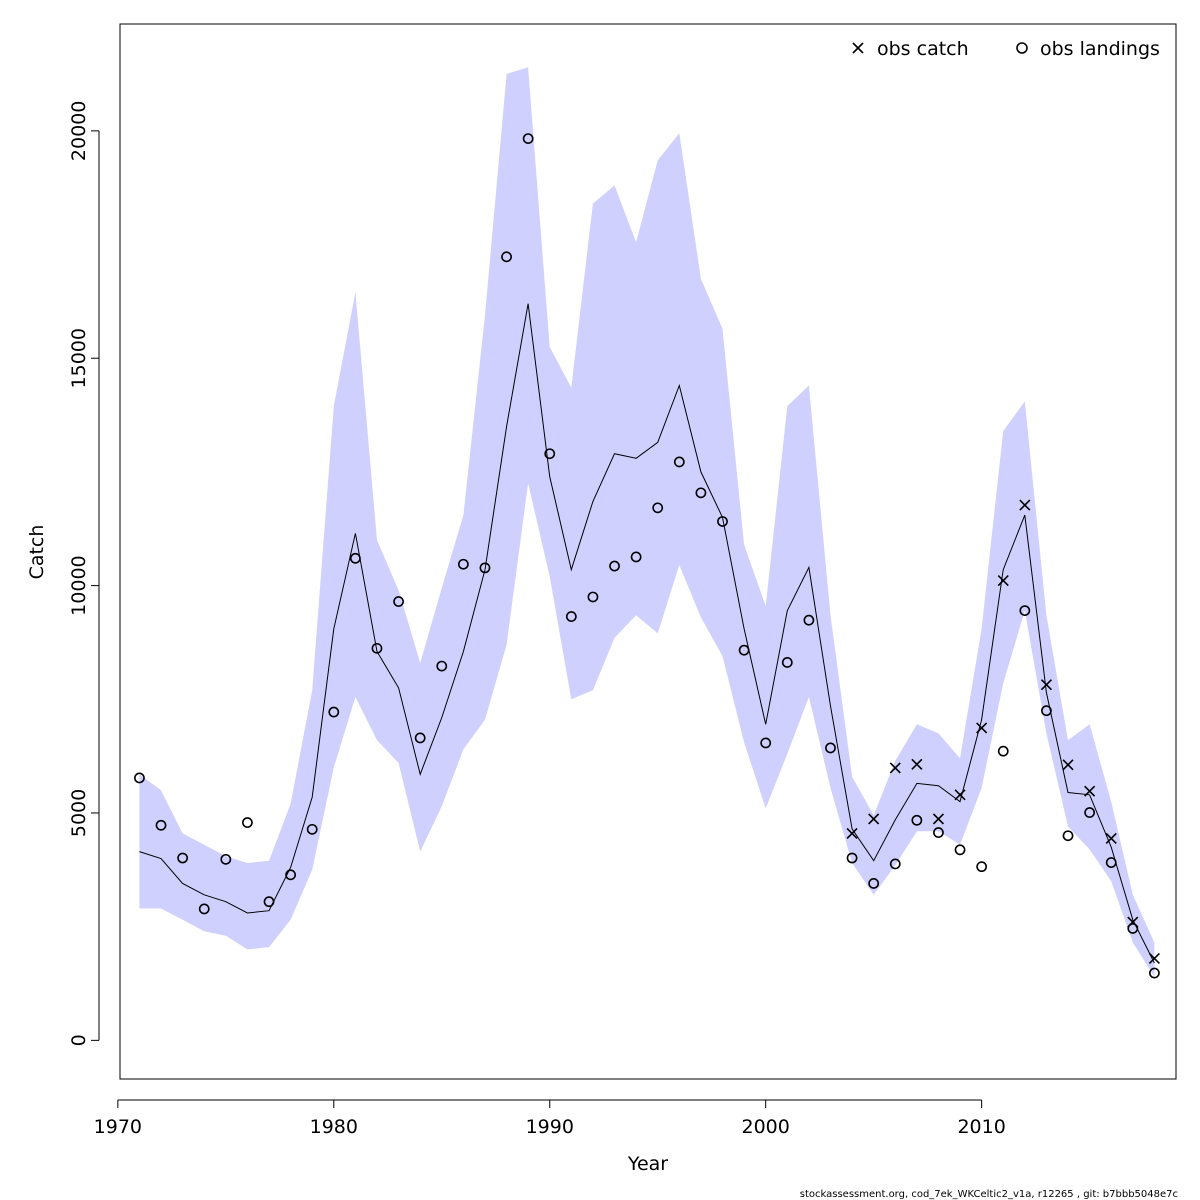 This screenshot has height=1200, width=1200. What do you see at coordinates (37, 552) in the screenshot?
I see `y-axis-title: Catch` at bounding box center [37, 552].